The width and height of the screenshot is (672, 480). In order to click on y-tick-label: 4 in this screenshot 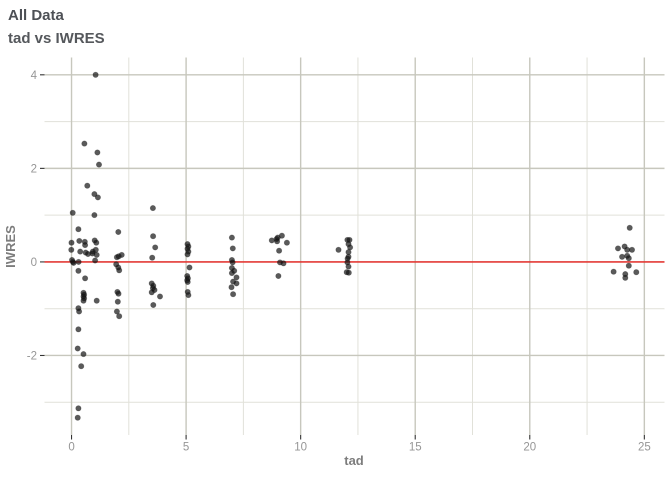, I will do `click(34, 76)`.